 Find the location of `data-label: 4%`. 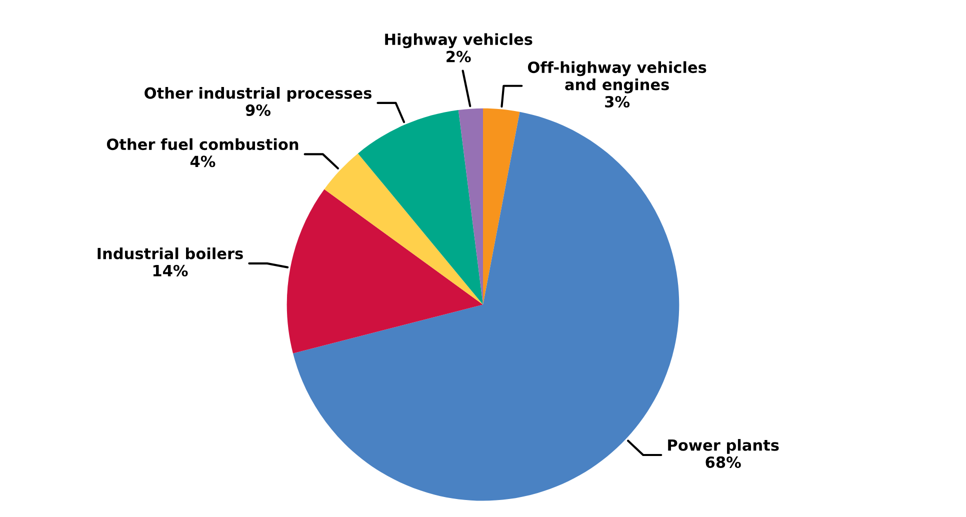

data-label: 4% is located at coordinates (203, 162).